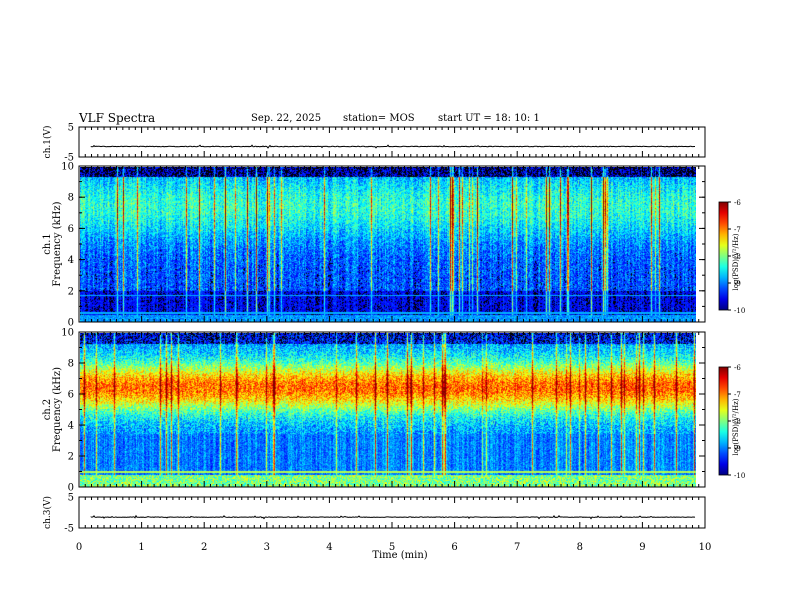 This screenshot has height=612, width=792. What do you see at coordinates (141, 547) in the screenshot?
I see `x-tick-label: 1` at bounding box center [141, 547].